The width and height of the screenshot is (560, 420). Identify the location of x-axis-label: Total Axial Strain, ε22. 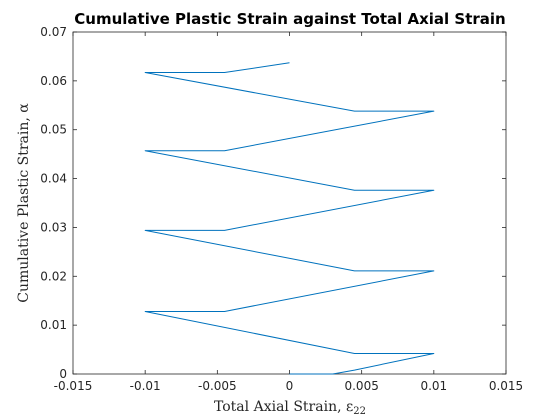
(290, 408).